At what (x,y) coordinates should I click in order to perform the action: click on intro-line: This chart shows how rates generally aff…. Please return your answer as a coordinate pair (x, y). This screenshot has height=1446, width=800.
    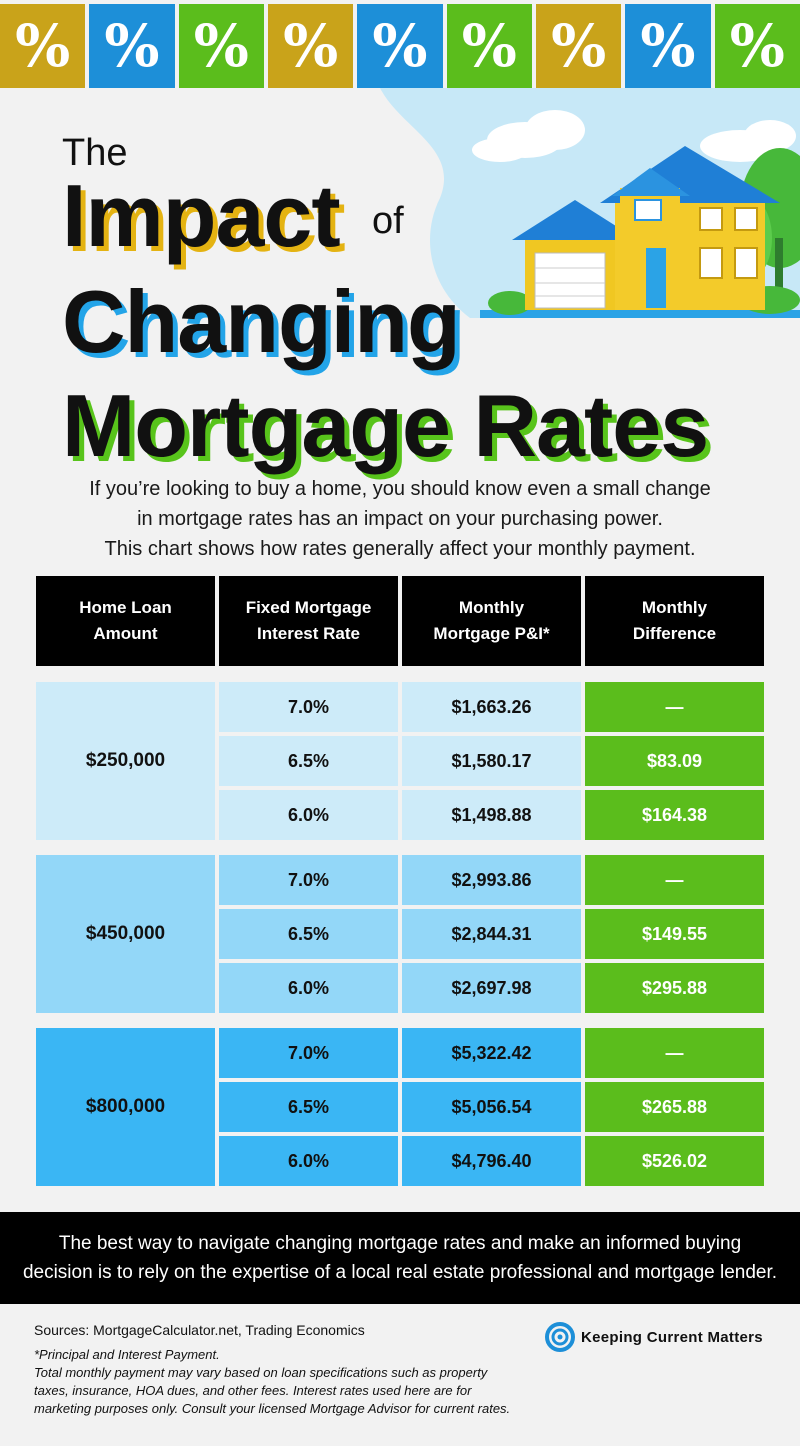
    Looking at the image, I should click on (400, 549).